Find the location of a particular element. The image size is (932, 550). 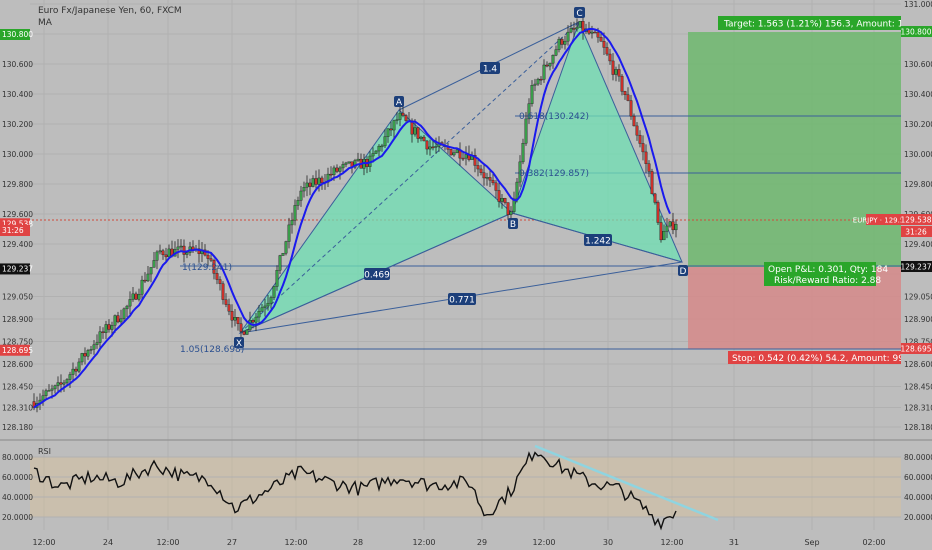

time-axis-label: 02:00 is located at coordinates (873, 542).